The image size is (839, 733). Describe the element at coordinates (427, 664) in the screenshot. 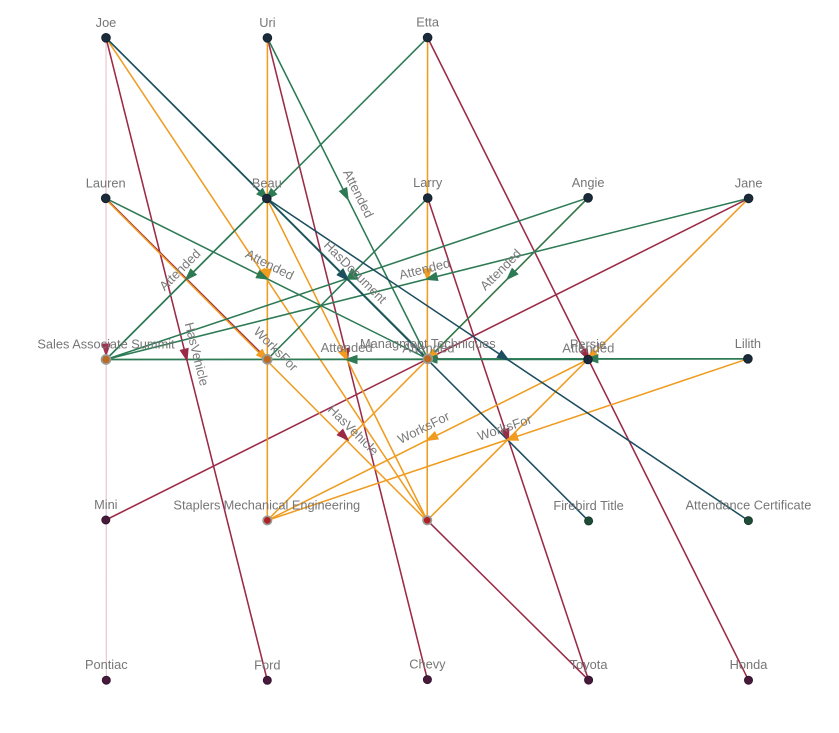

I see `svg-text: Chevy` at that location.